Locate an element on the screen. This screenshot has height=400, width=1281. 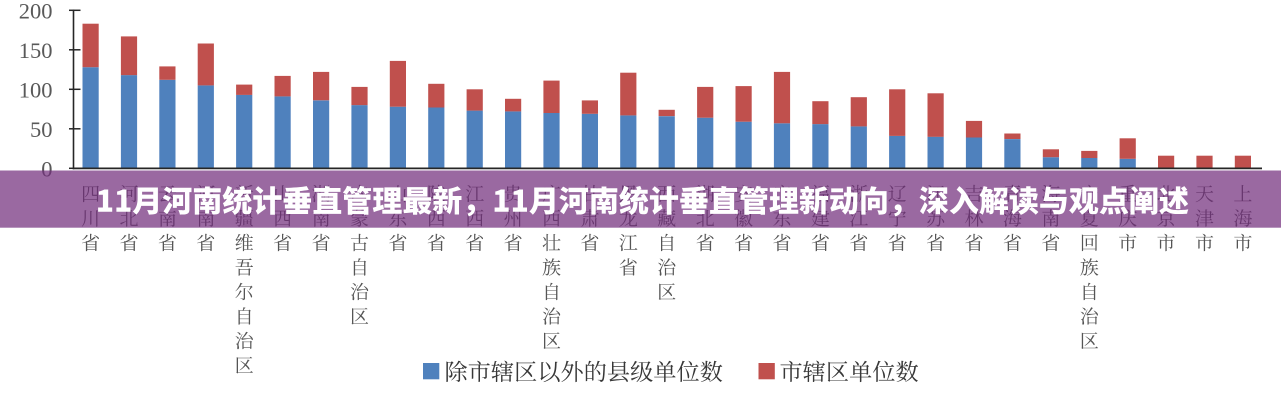
svg-text: 0 is located at coordinates (46, 169).